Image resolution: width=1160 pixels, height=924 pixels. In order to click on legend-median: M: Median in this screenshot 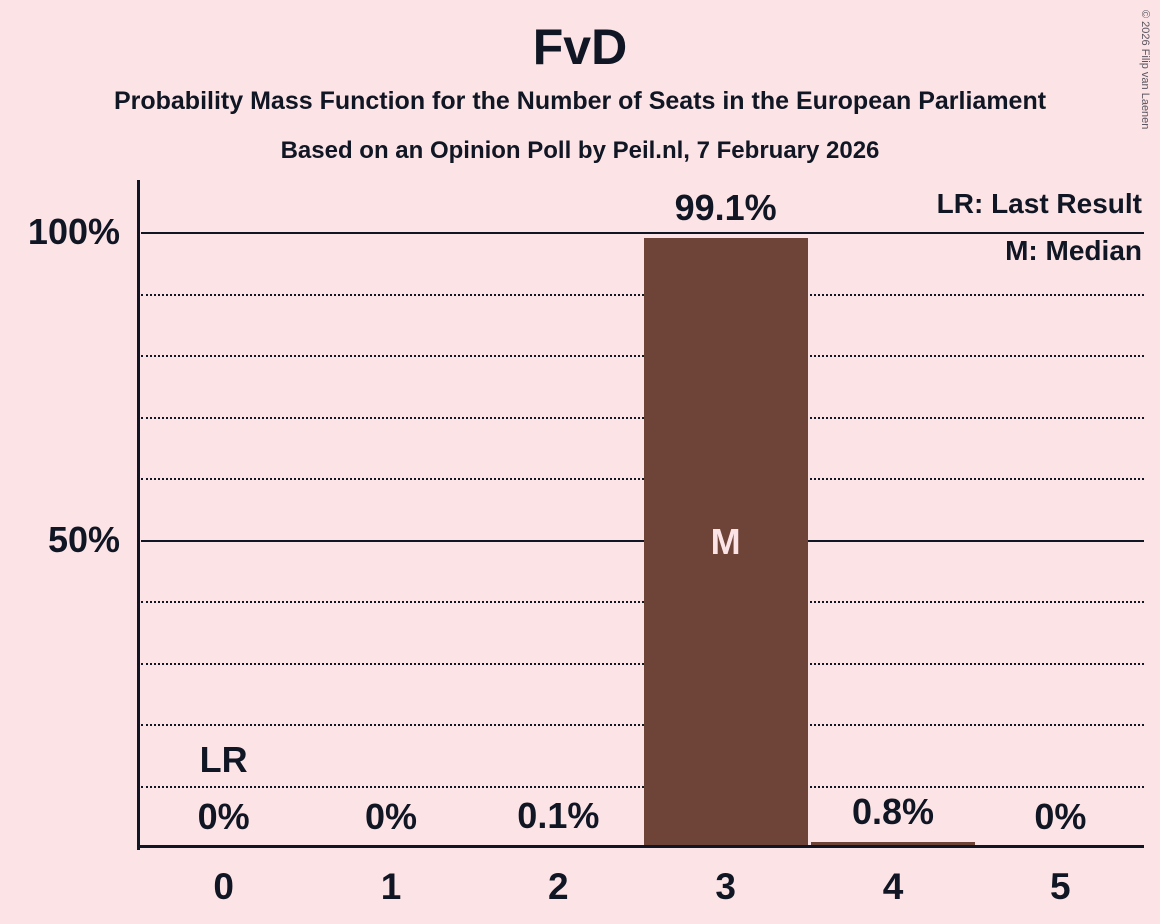, I will do `click(1073, 250)`.